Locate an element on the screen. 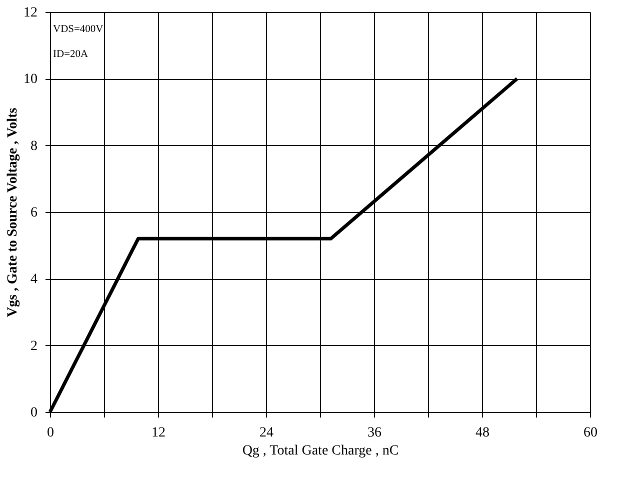  y-tick-label: 8 is located at coordinates (34, 146).